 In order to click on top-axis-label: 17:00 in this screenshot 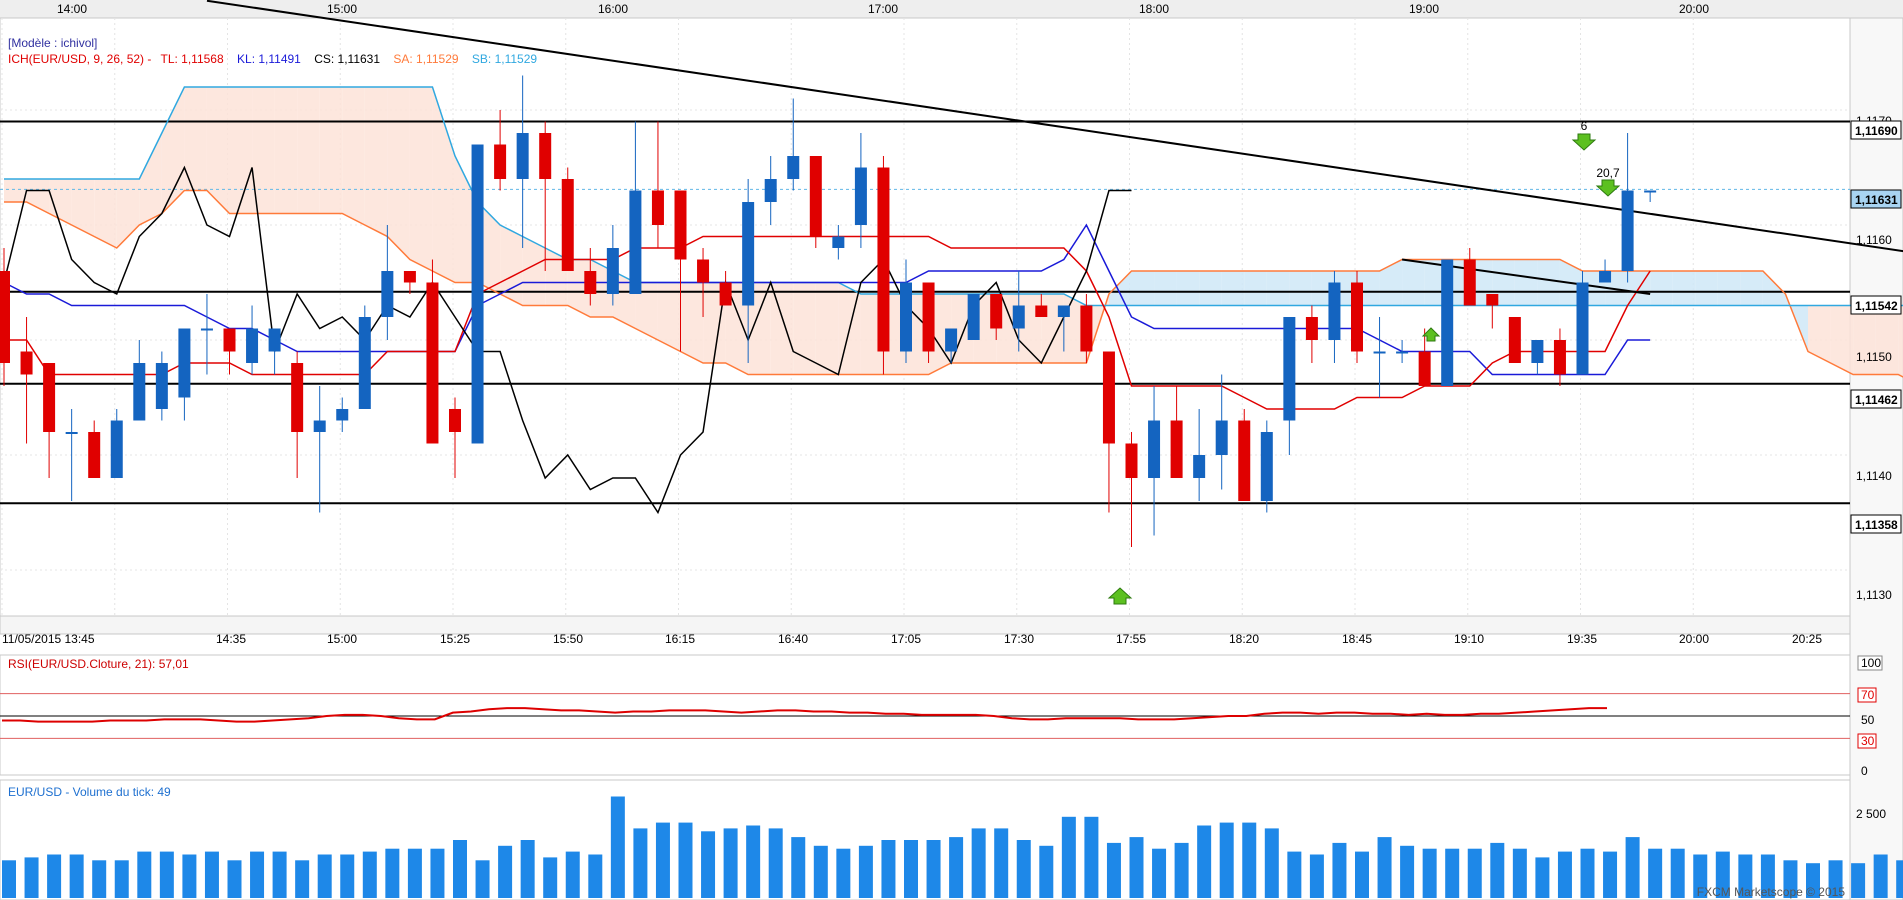, I will do `click(883, 9)`.